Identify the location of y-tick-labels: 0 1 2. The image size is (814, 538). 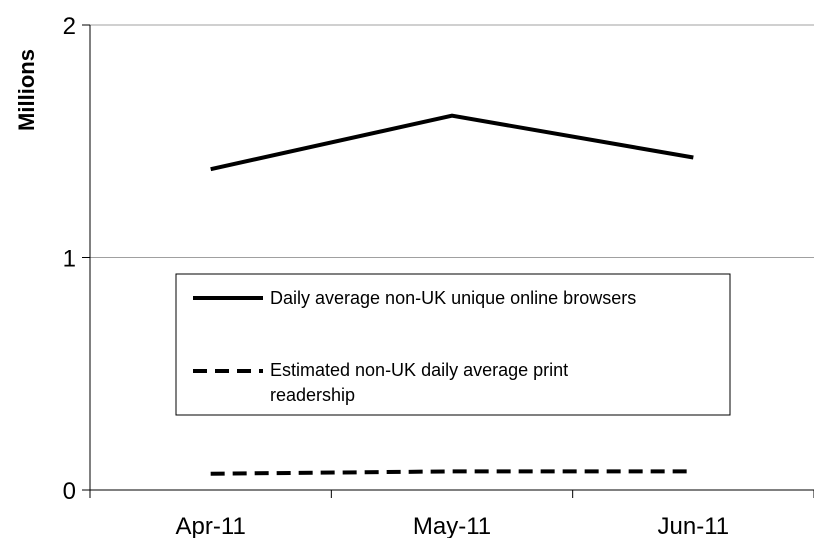
(69, 259).